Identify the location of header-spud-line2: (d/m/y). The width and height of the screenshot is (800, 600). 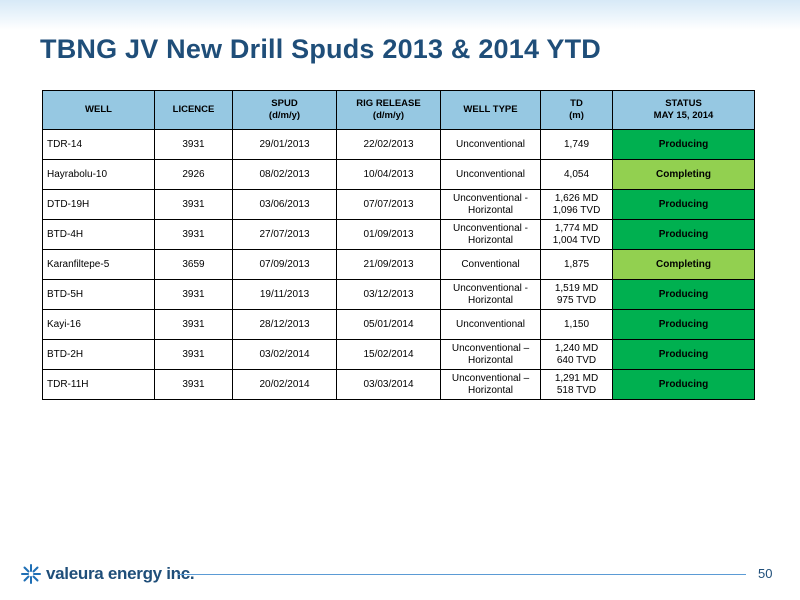
(284, 115).